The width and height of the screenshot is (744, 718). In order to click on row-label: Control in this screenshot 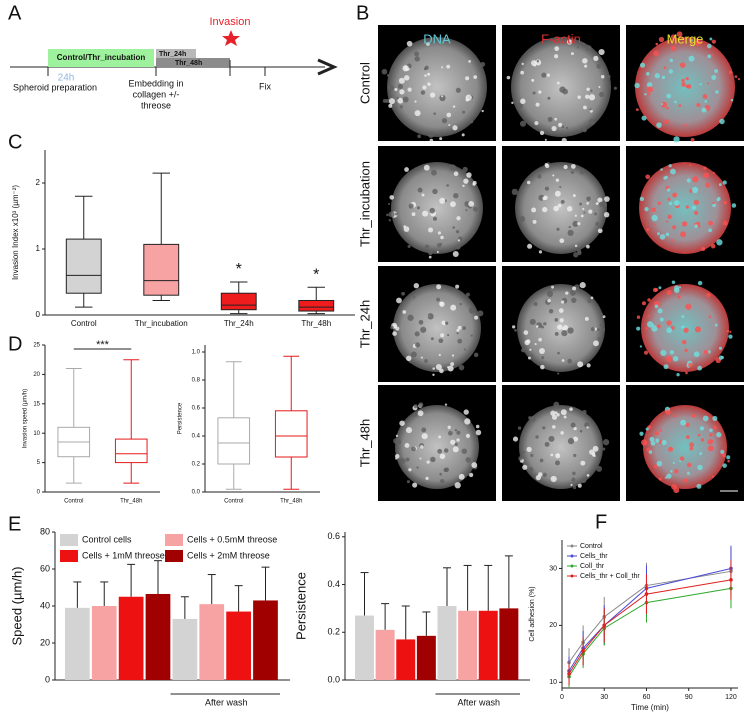, I will do `click(364, 83)`.